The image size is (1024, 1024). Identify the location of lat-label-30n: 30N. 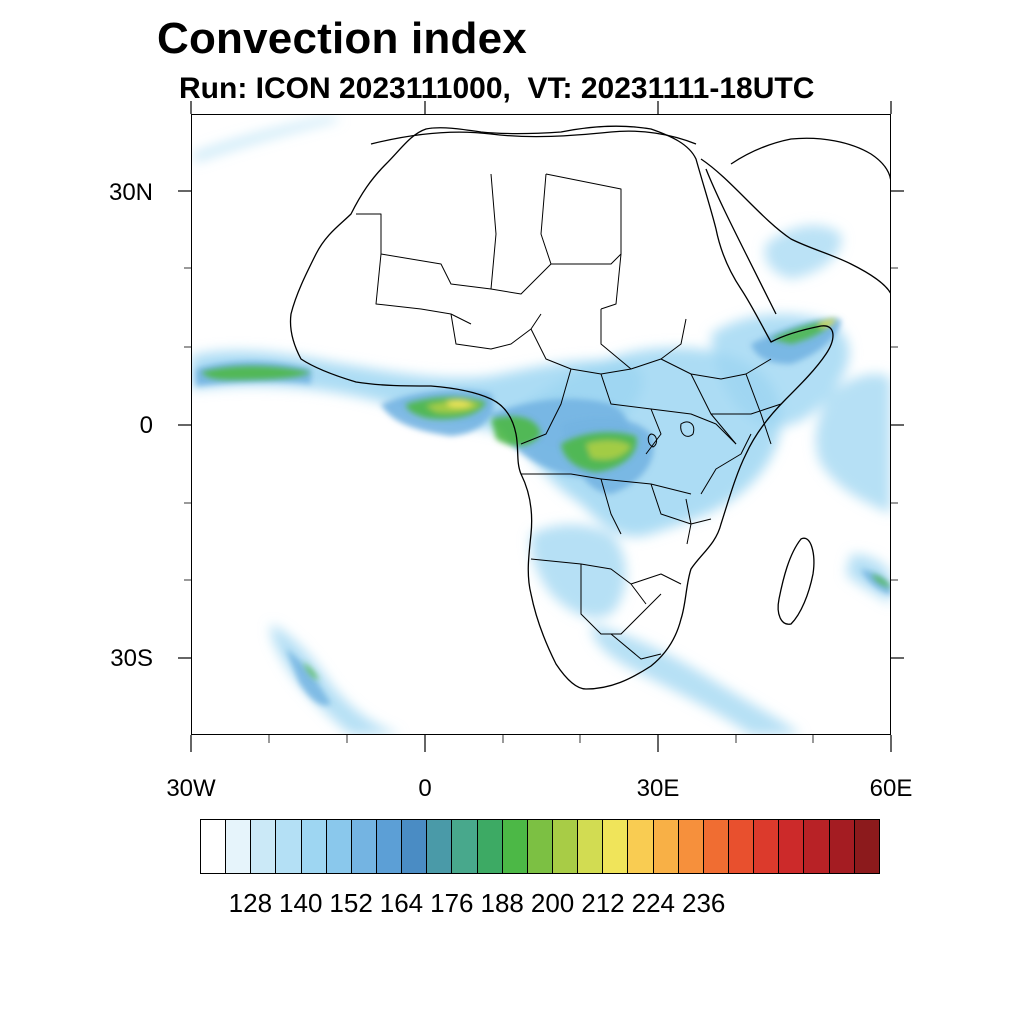
(130, 192).